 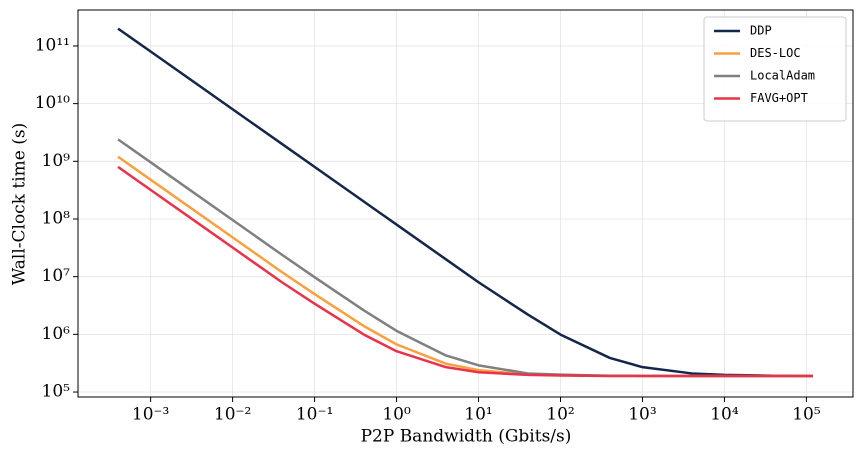 I want to click on x-tick-label: 10³, so click(x=642, y=415).